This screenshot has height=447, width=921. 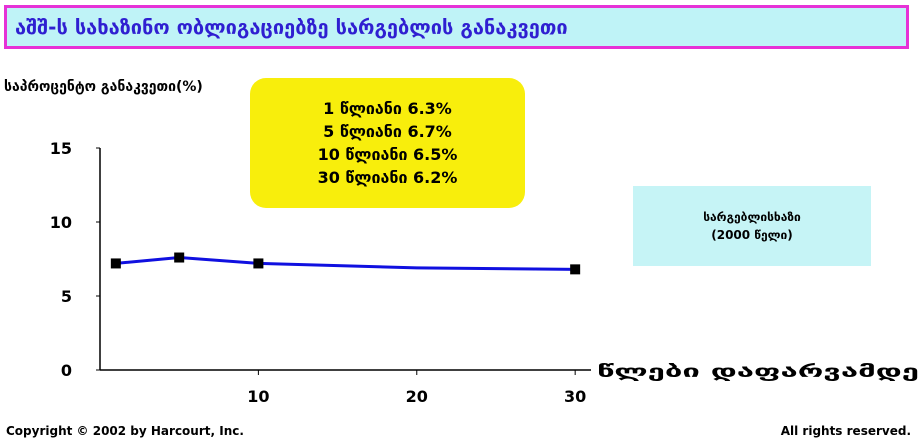 I want to click on x-tick-label: 10, so click(x=258, y=396).